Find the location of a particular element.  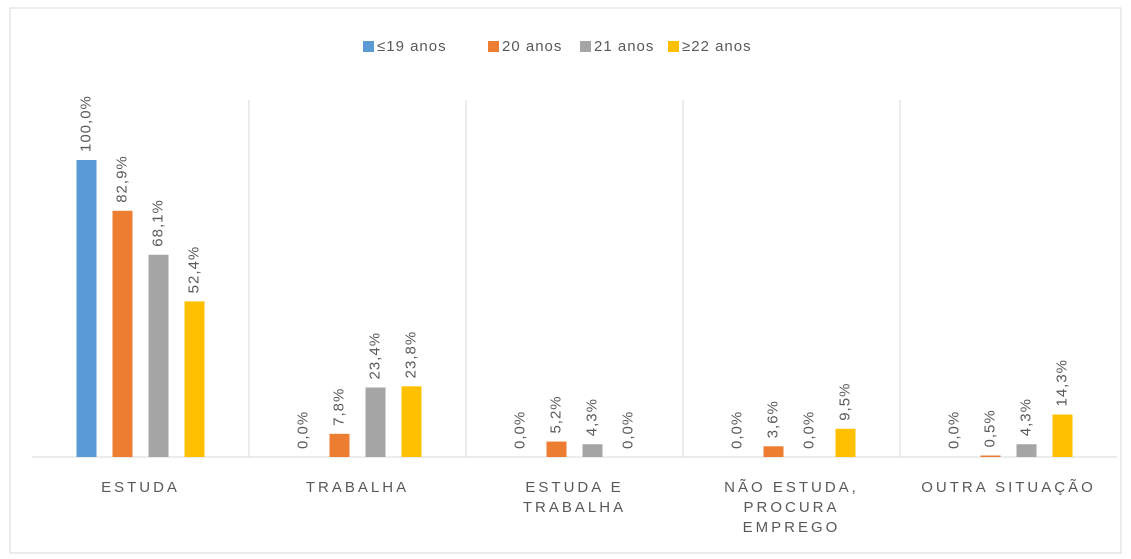

value-label: 23,8% is located at coordinates (410, 355).